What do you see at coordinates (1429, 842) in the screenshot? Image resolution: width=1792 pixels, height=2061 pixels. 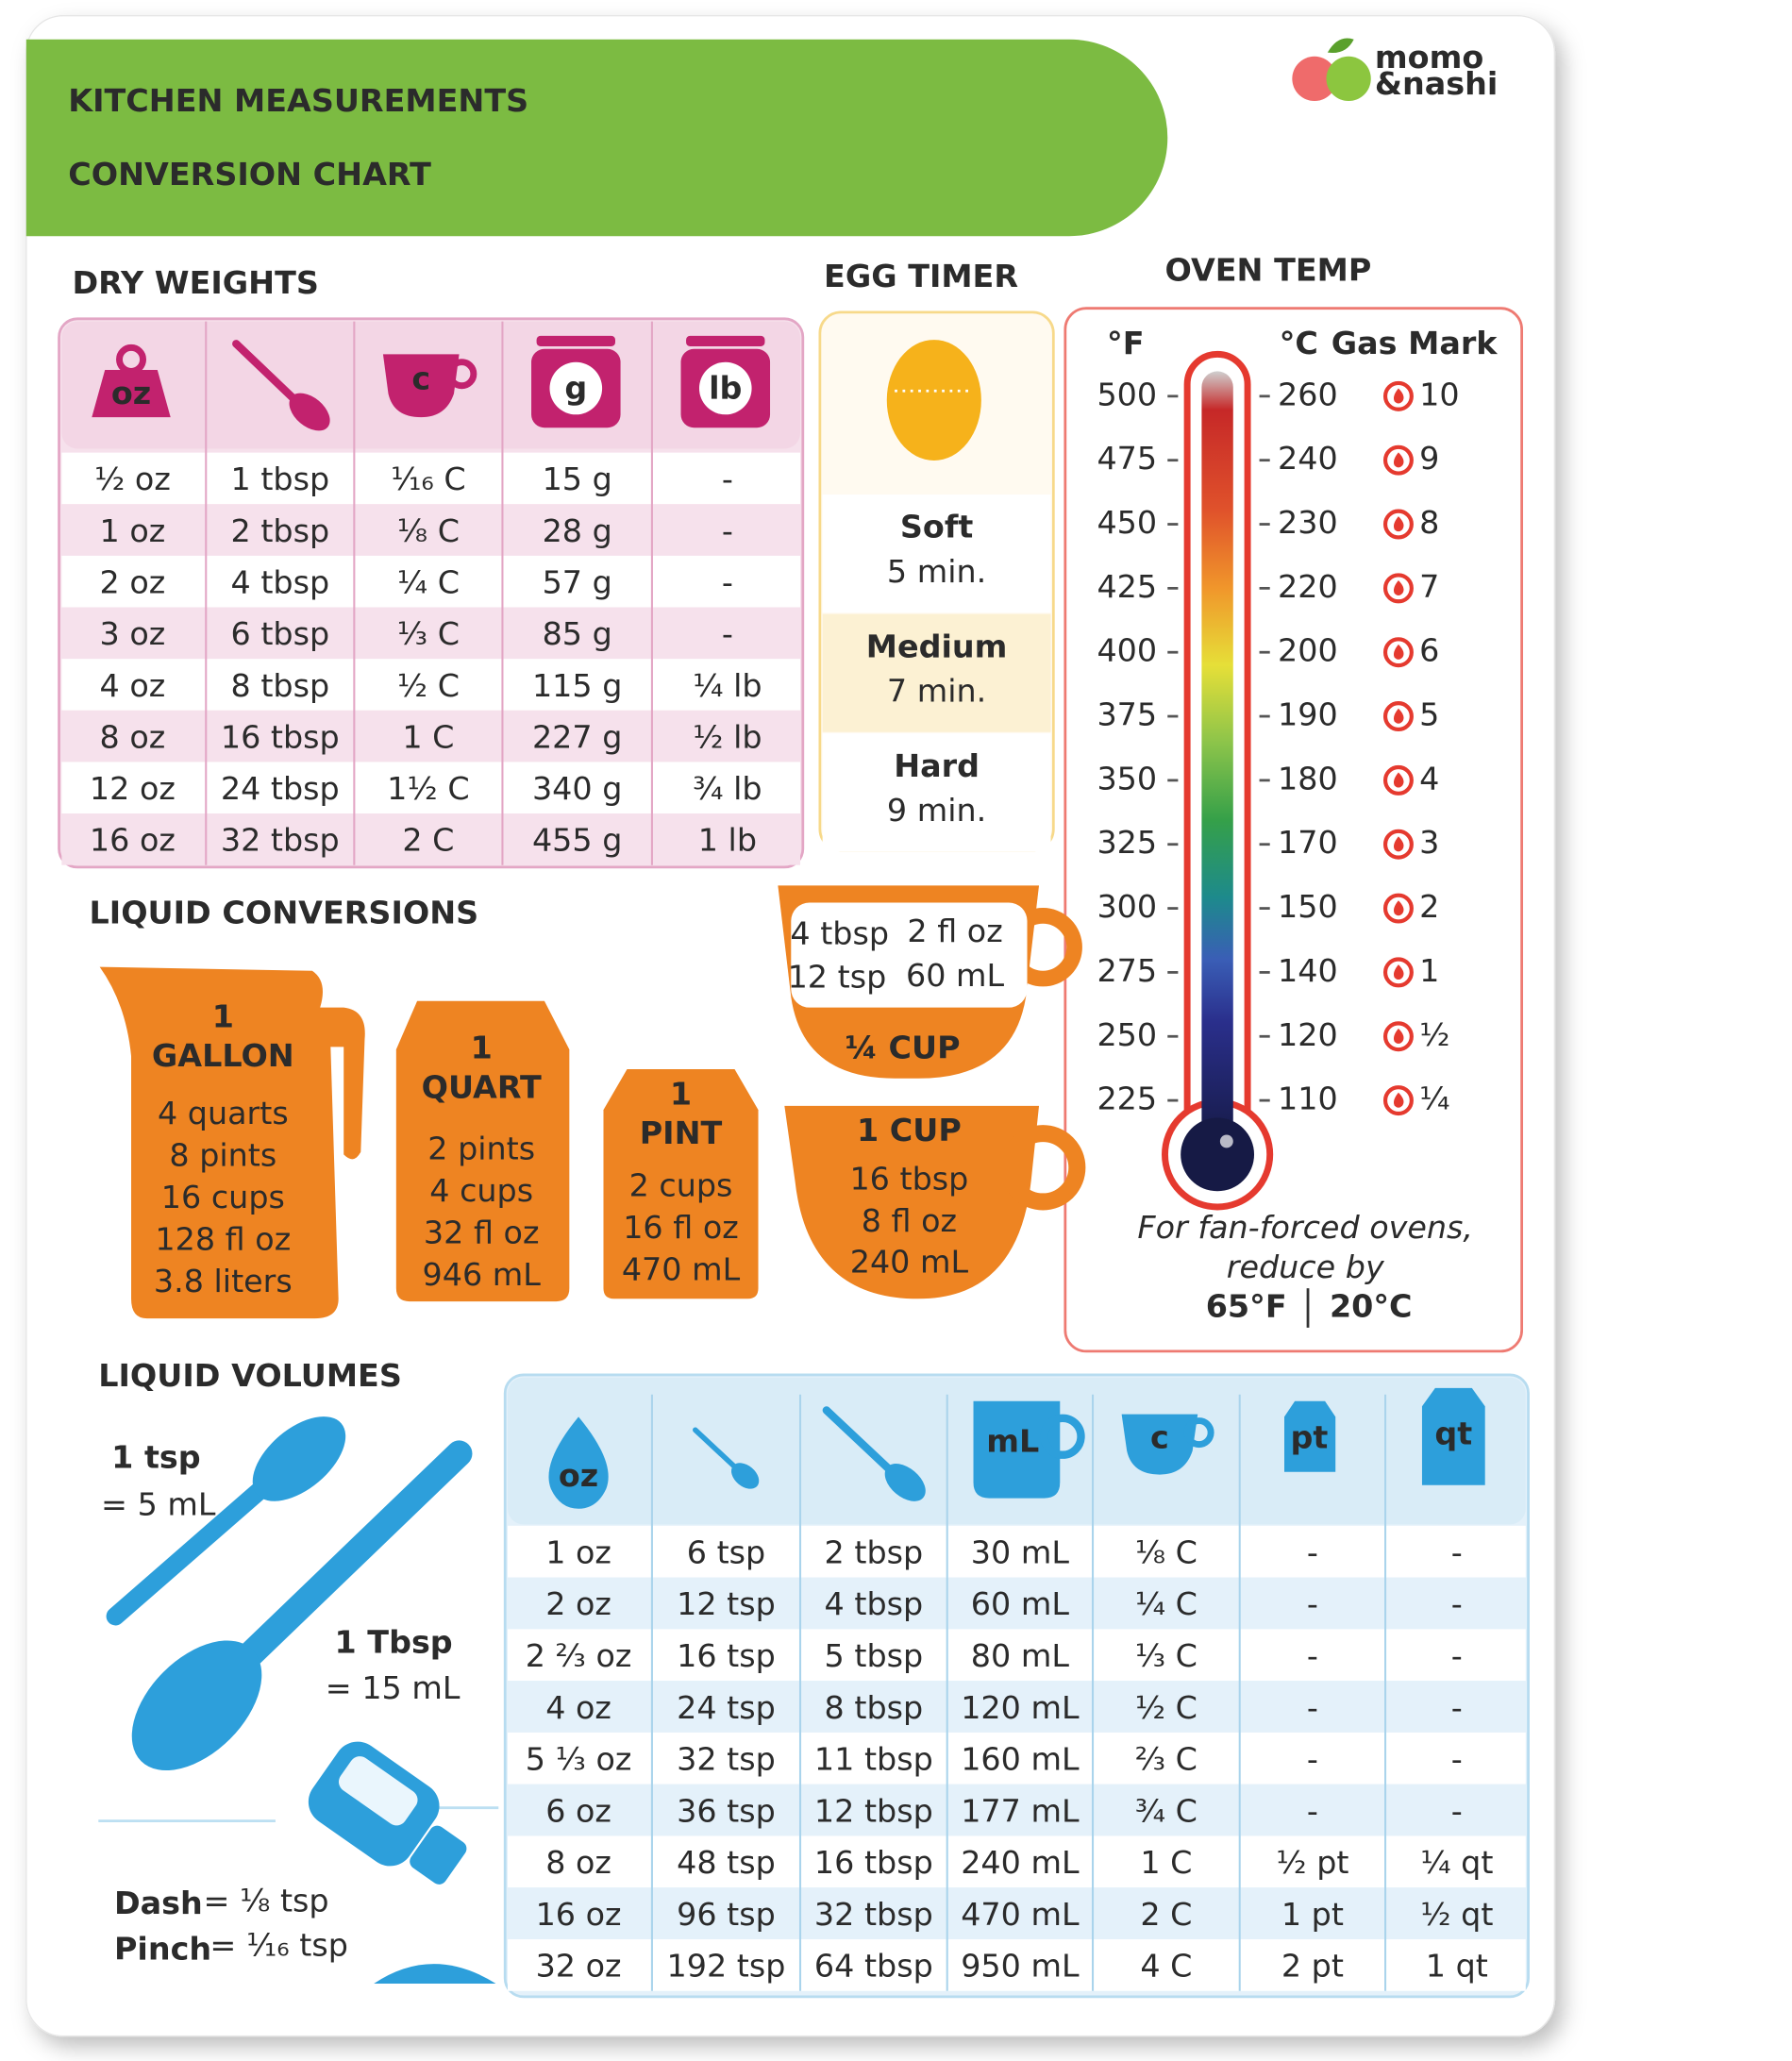 I see `gas-mark: 3` at bounding box center [1429, 842].